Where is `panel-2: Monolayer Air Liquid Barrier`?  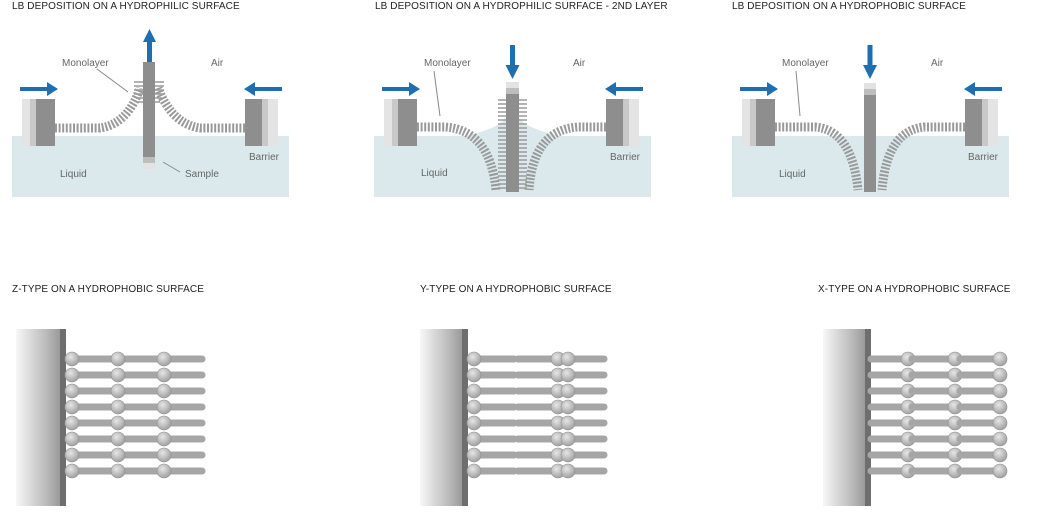
panel-2: Monolayer Air Liquid Barrier is located at coordinates (512, 121).